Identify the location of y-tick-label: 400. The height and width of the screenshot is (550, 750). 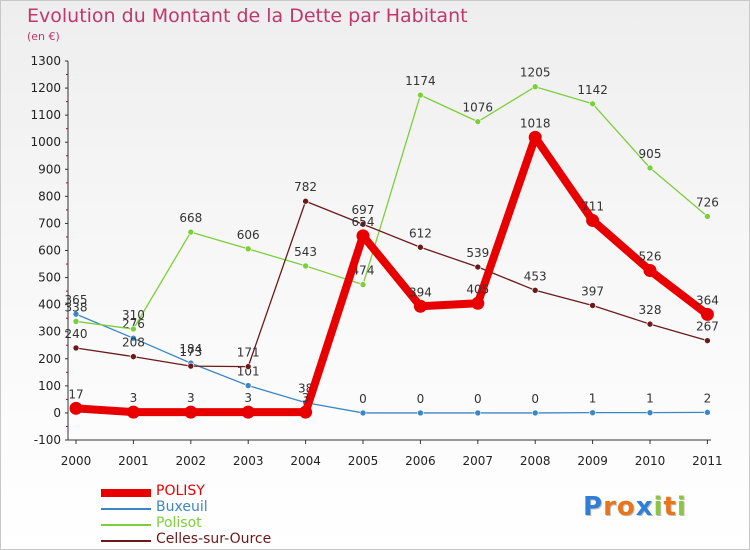
(49, 305).